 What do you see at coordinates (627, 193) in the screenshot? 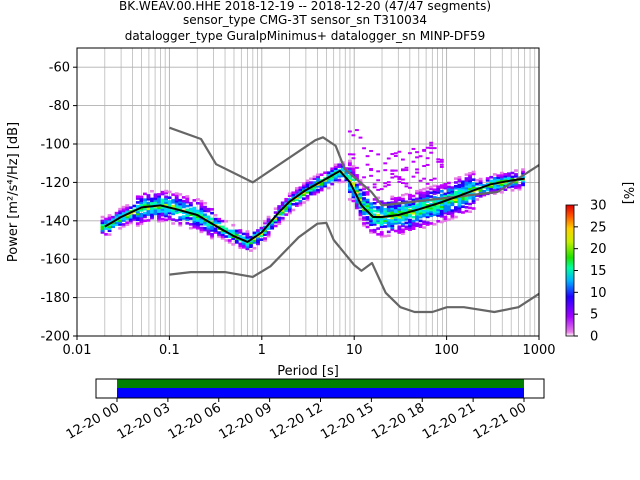
I see `colorbar-label: [%]` at bounding box center [627, 193].